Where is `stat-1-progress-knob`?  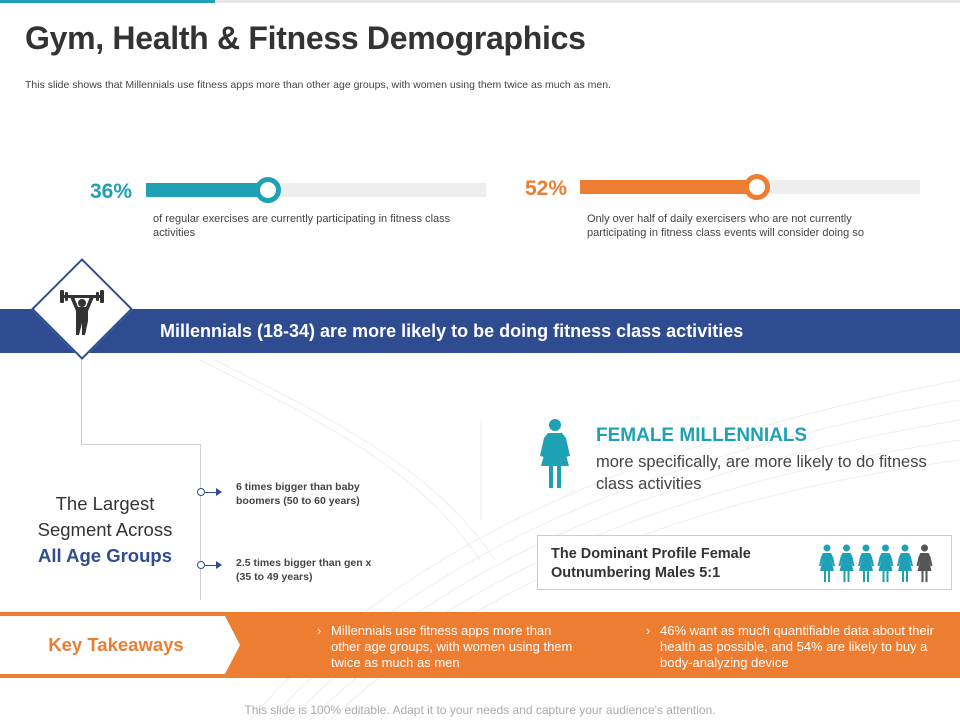 stat-1-progress-knob is located at coordinates (268, 190).